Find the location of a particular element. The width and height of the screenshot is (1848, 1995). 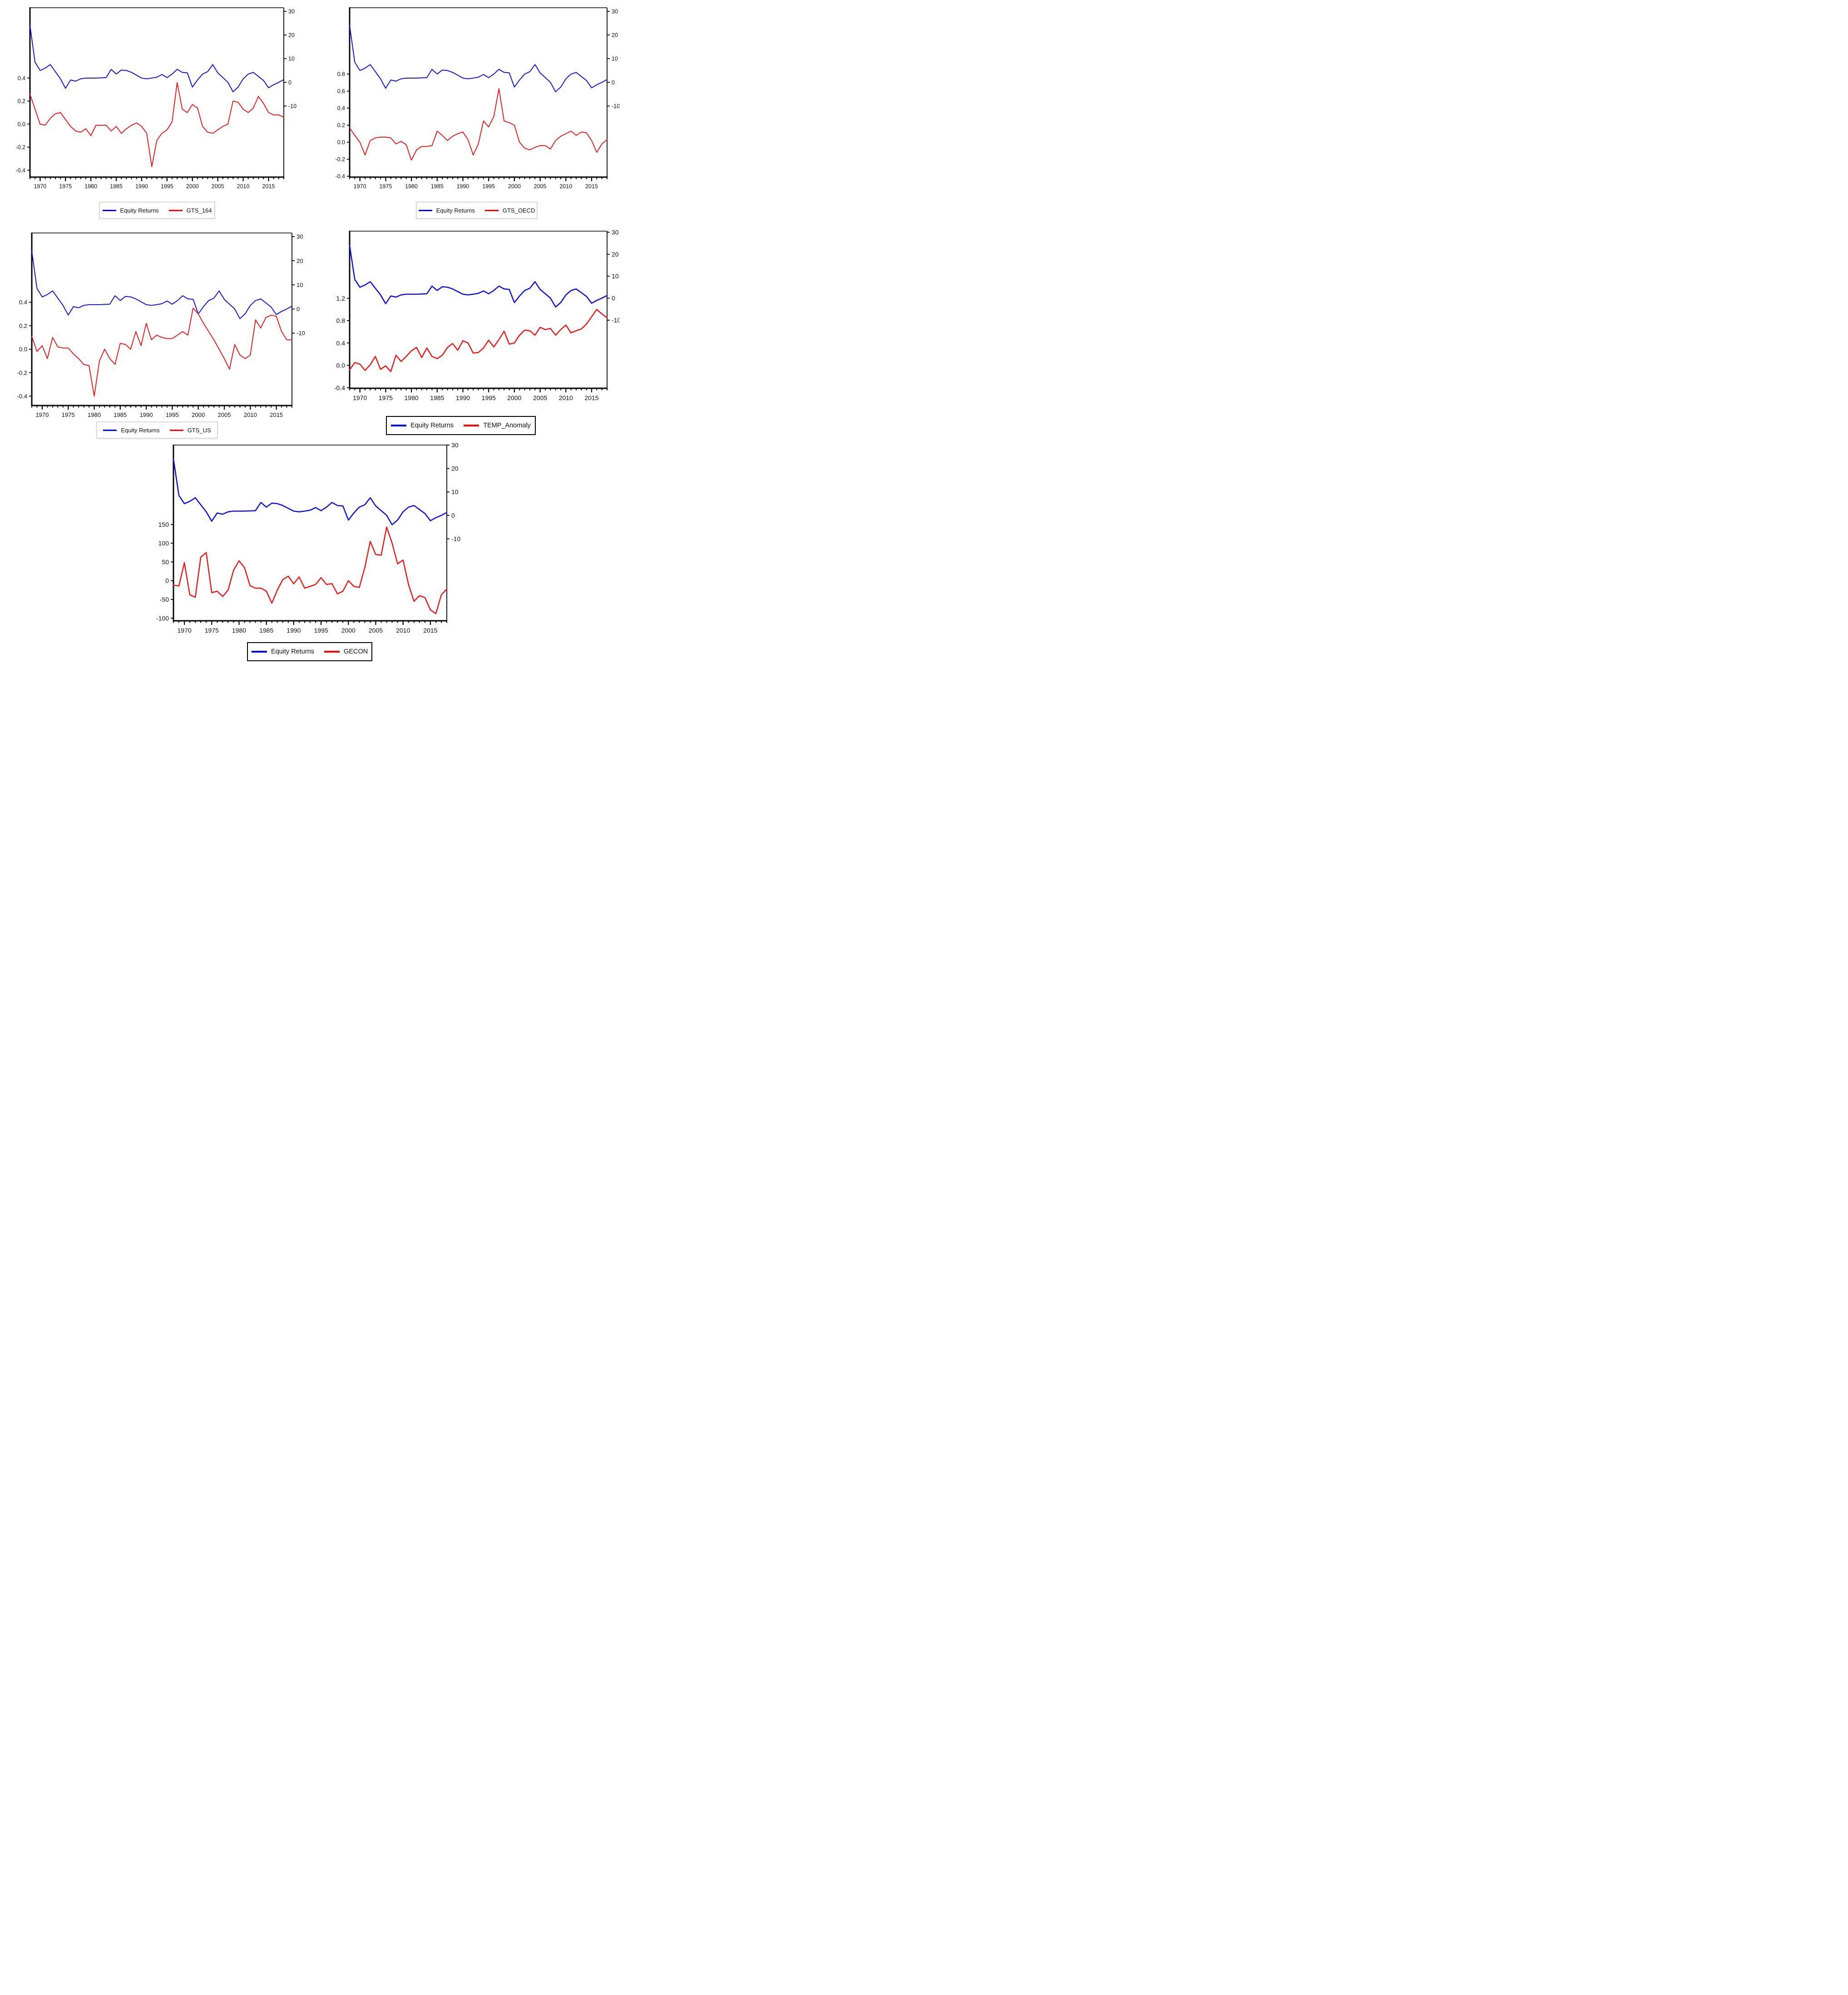

legend-label-gts164: GTS_164 is located at coordinates (199, 210).